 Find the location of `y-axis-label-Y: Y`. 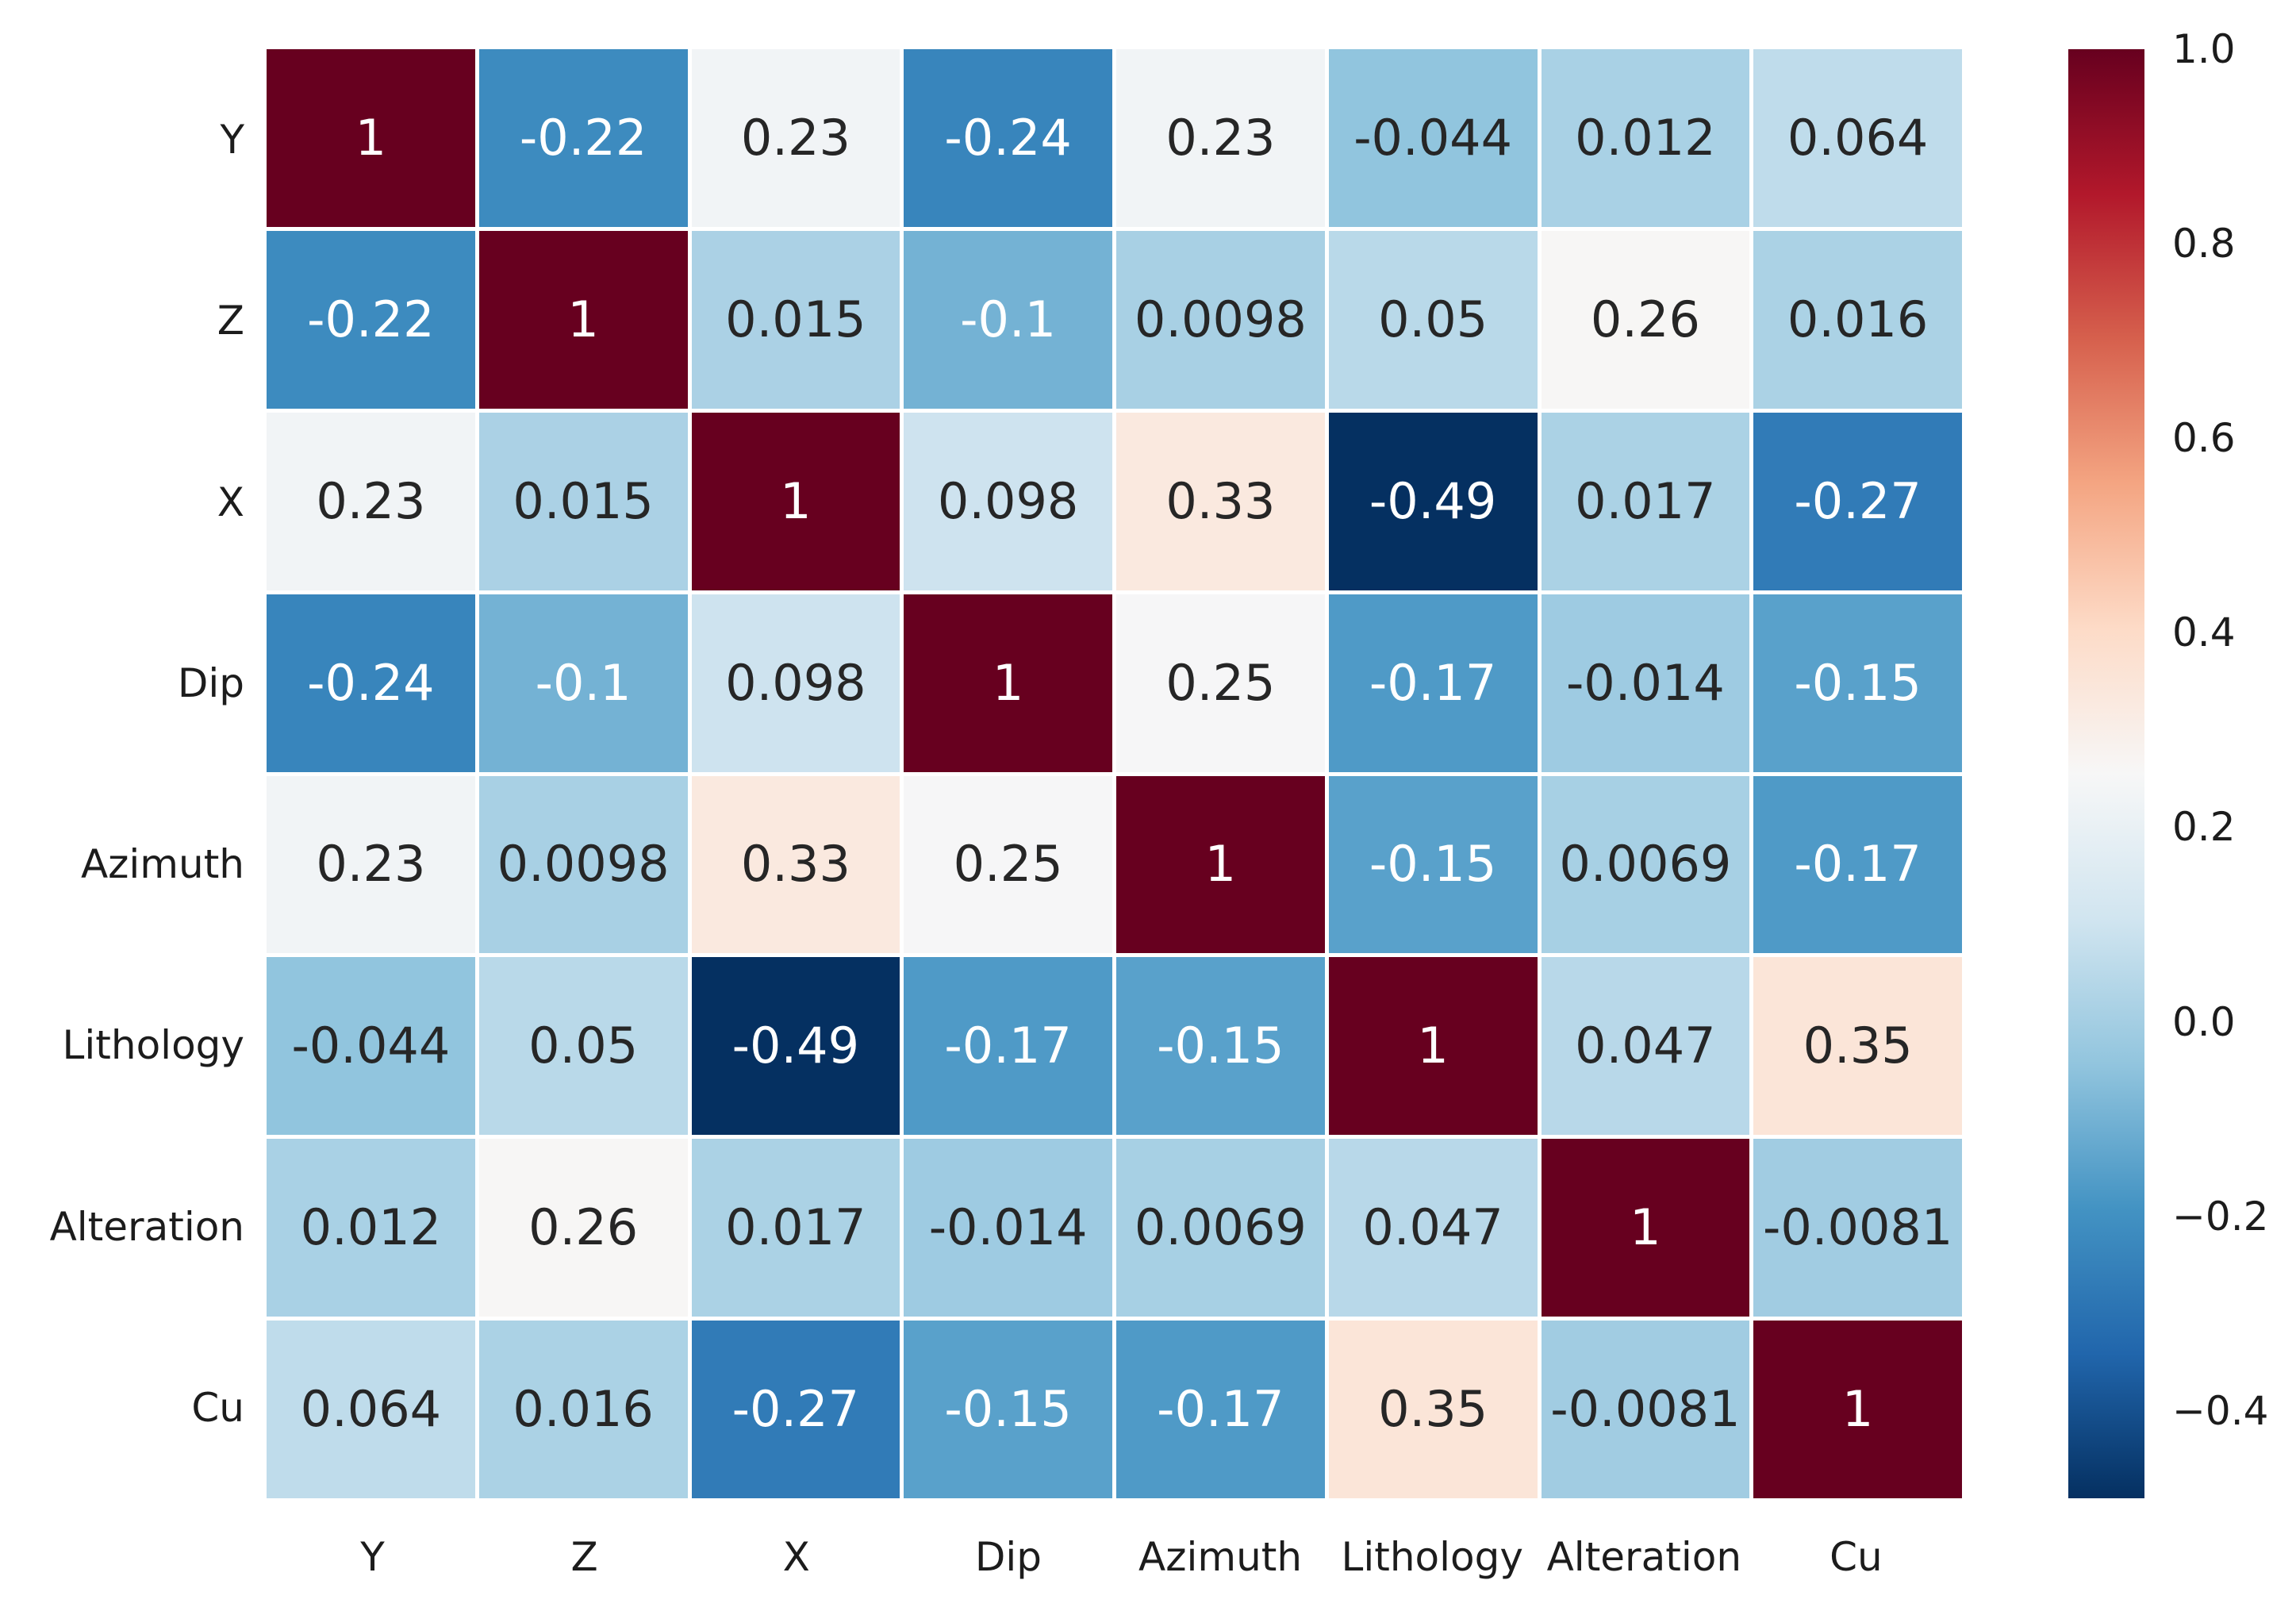

y-axis-label-Y: Y is located at coordinates (232, 140).